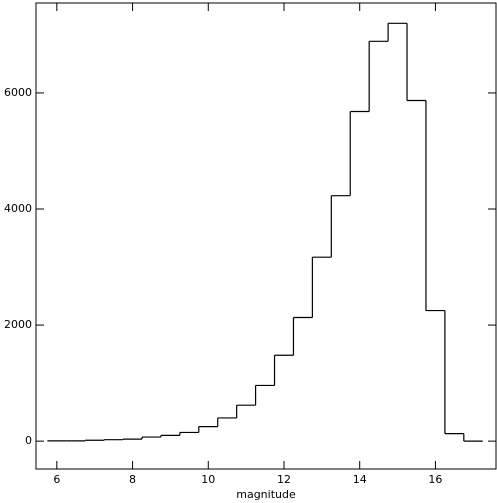  I want to click on y-tick-label: 2000, so click(18, 324).